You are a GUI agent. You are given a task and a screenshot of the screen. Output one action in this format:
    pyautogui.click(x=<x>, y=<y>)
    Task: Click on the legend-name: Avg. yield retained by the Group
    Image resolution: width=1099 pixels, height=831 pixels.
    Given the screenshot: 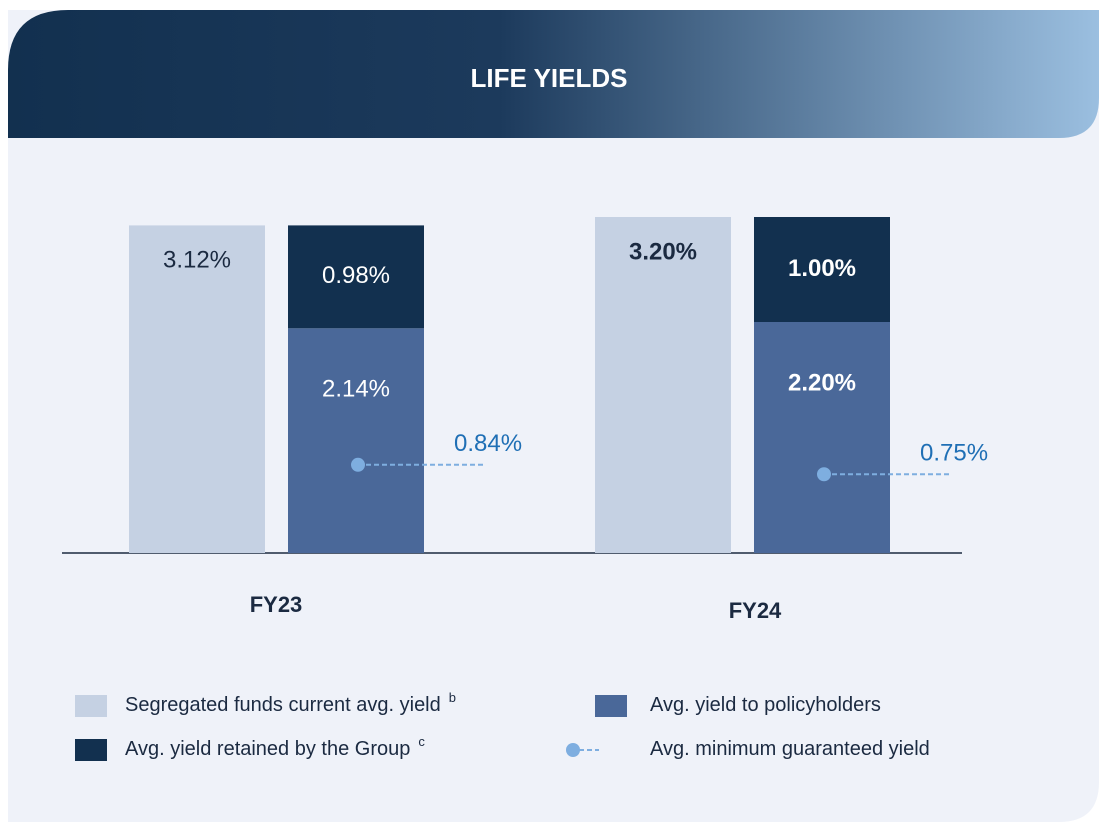 What is the action you would take?
    pyautogui.click(x=267, y=749)
    